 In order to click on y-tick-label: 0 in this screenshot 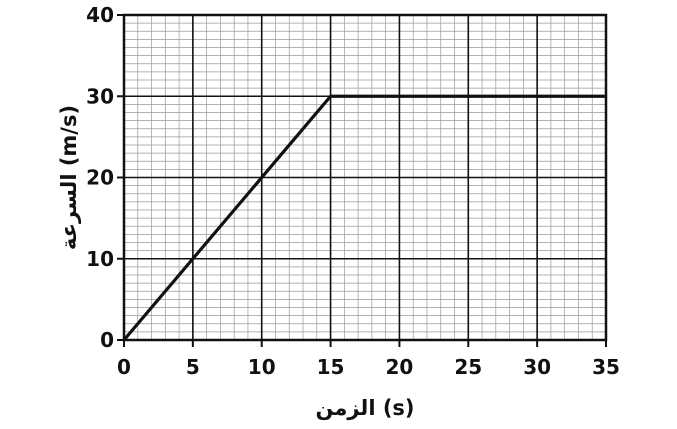, I will do `click(107, 340)`.